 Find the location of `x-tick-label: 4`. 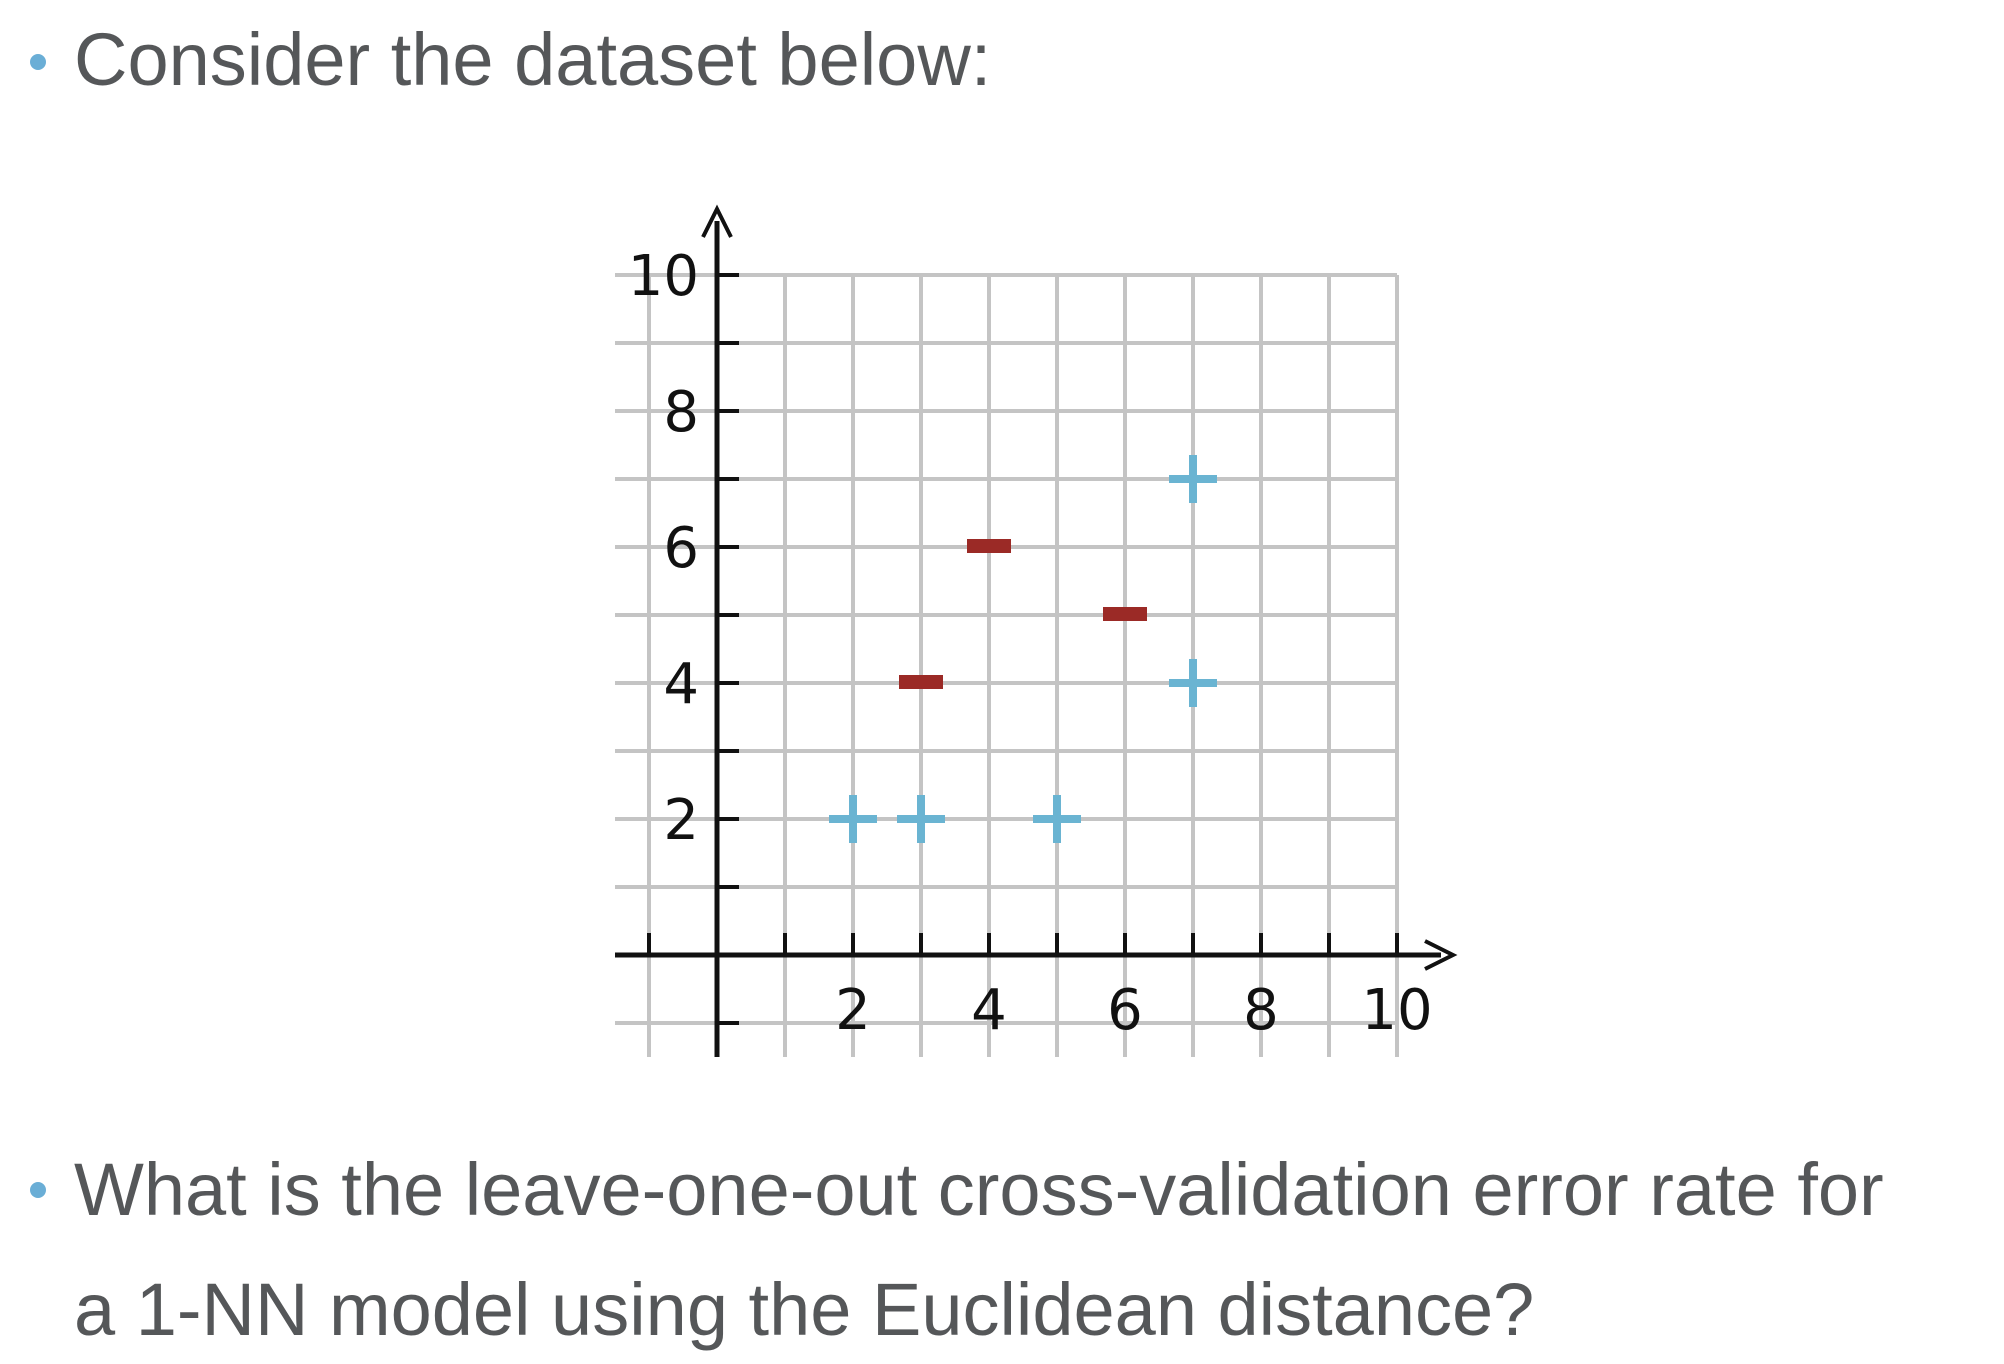

x-tick-label: 4 is located at coordinates (989, 1010).